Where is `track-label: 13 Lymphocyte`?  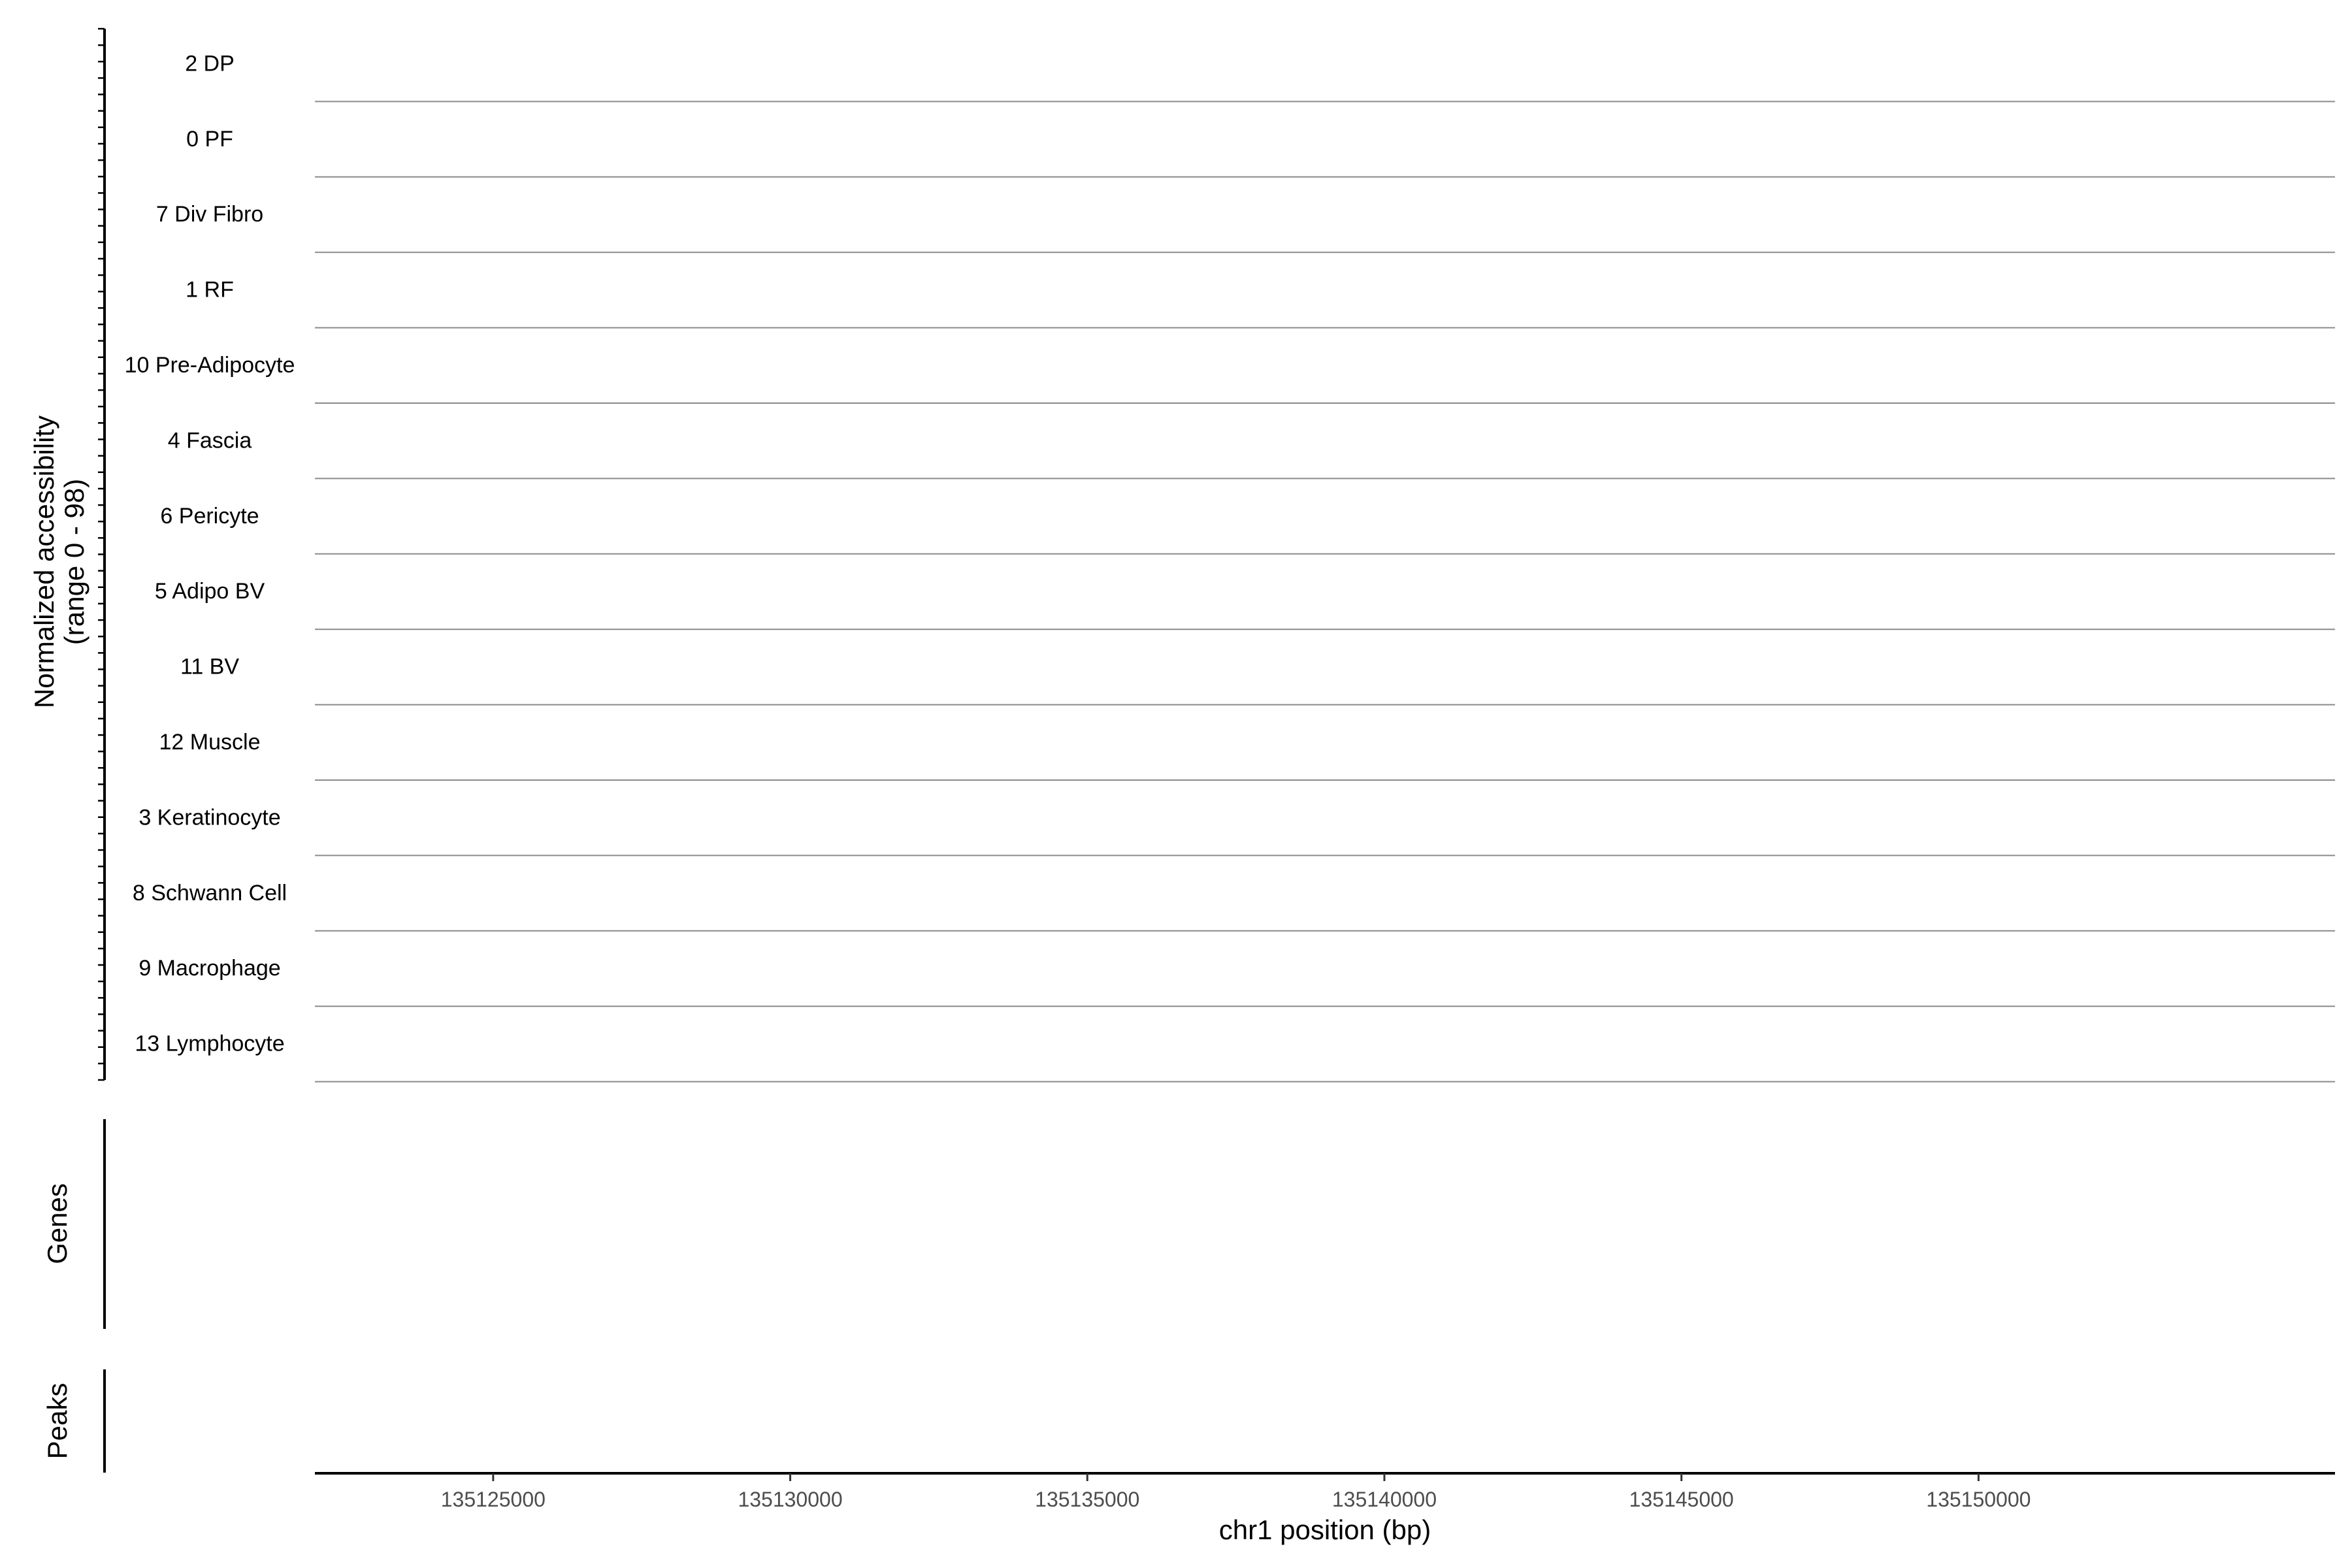 track-label: 13 Lymphocyte is located at coordinates (209, 1044).